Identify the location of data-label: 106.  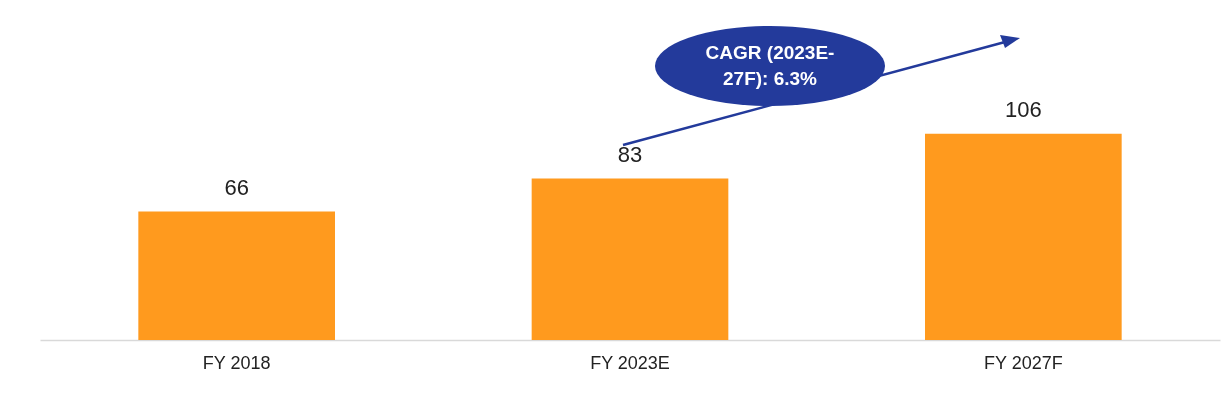
(1023, 109).